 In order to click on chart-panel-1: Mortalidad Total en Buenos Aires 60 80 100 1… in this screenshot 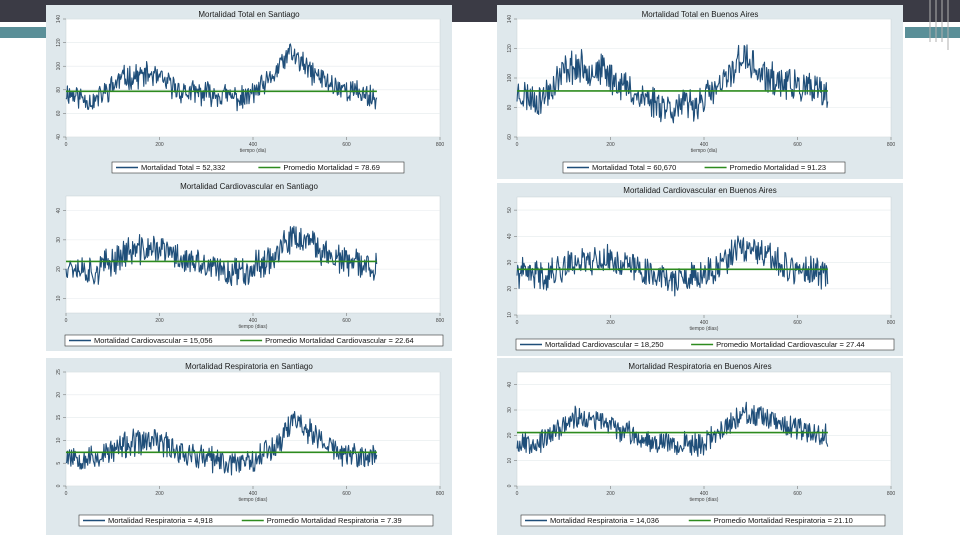, I will do `click(700, 92)`.